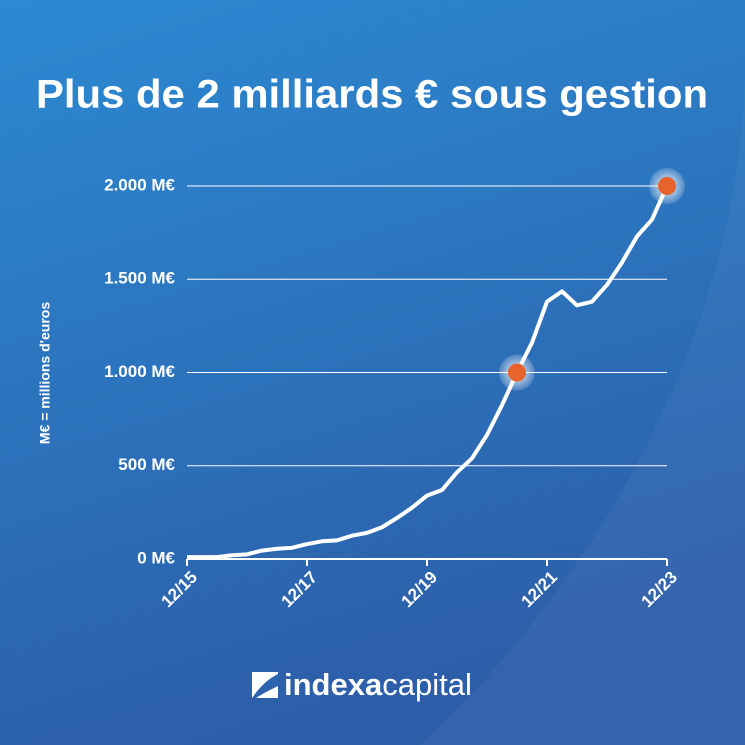  What do you see at coordinates (333, 684) in the screenshot?
I see `logo-bold: indexa` at bounding box center [333, 684].